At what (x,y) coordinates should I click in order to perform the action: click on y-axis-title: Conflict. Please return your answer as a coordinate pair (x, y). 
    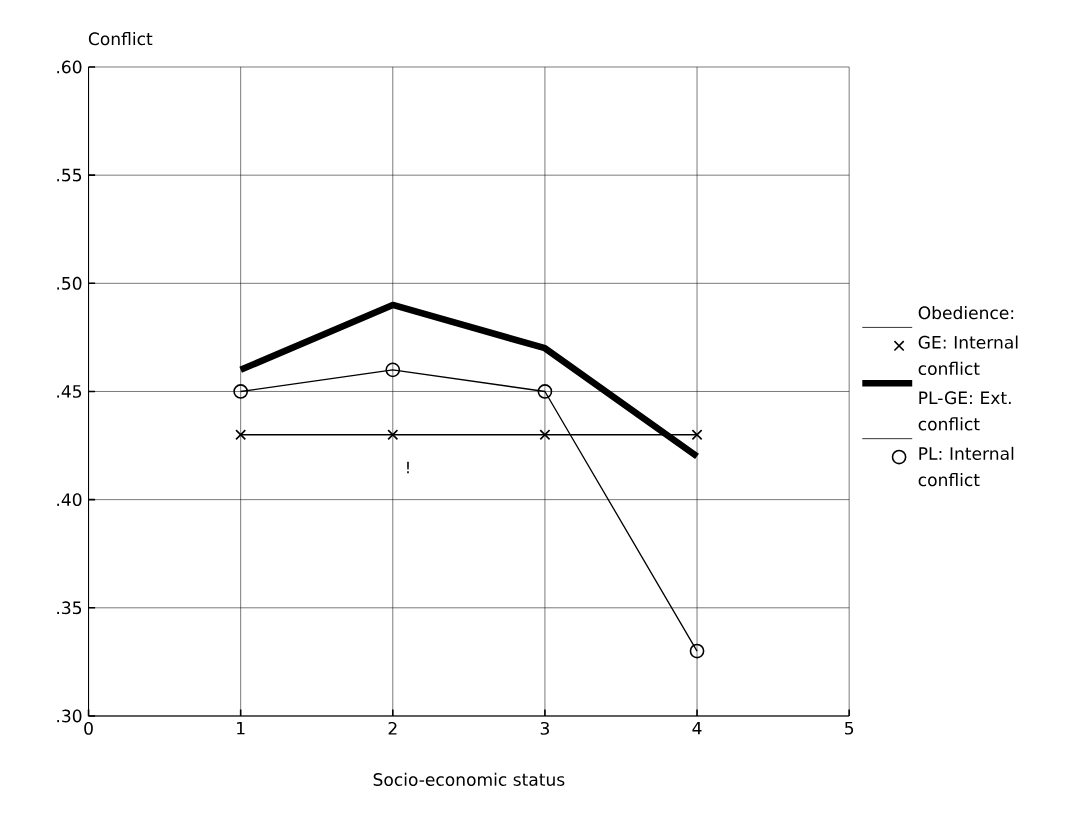
    Looking at the image, I should click on (120, 38).